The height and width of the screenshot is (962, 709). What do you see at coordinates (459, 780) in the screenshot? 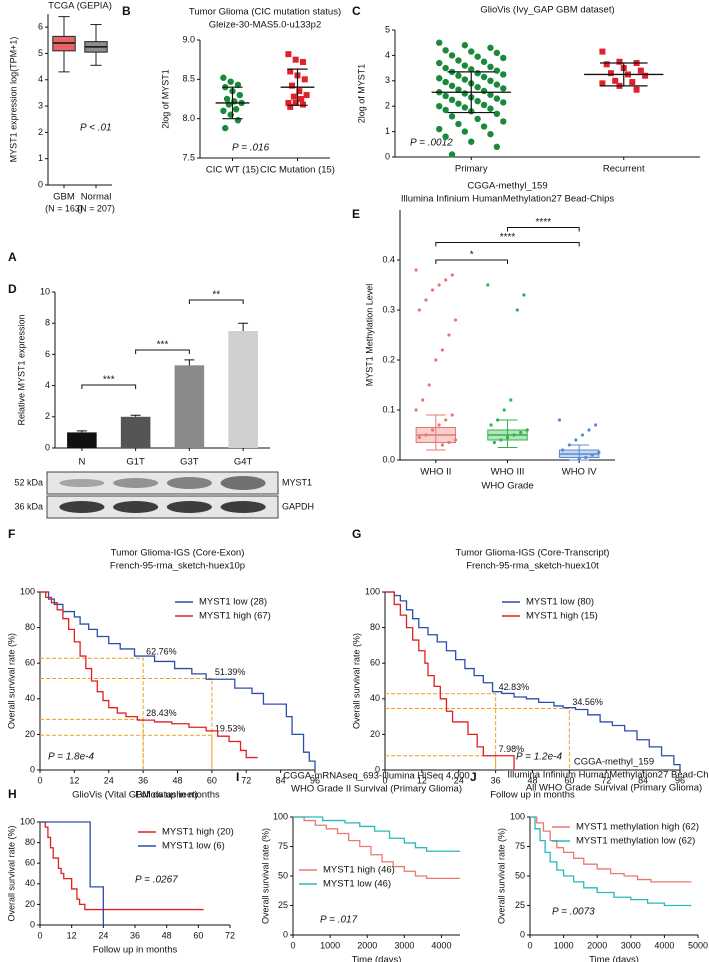
I see `x-tick-label: 24` at bounding box center [459, 780].